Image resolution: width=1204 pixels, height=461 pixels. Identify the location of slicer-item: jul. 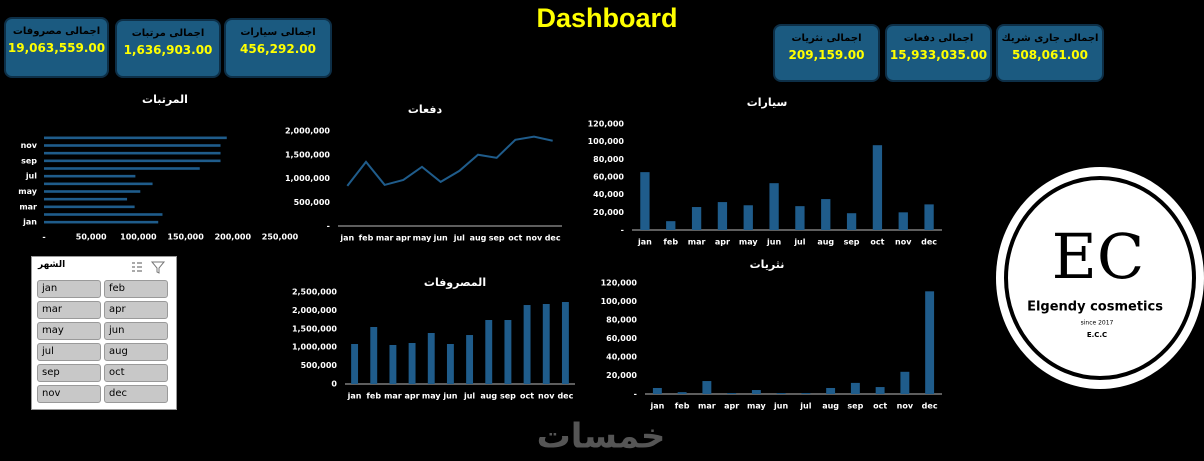
(69, 352).